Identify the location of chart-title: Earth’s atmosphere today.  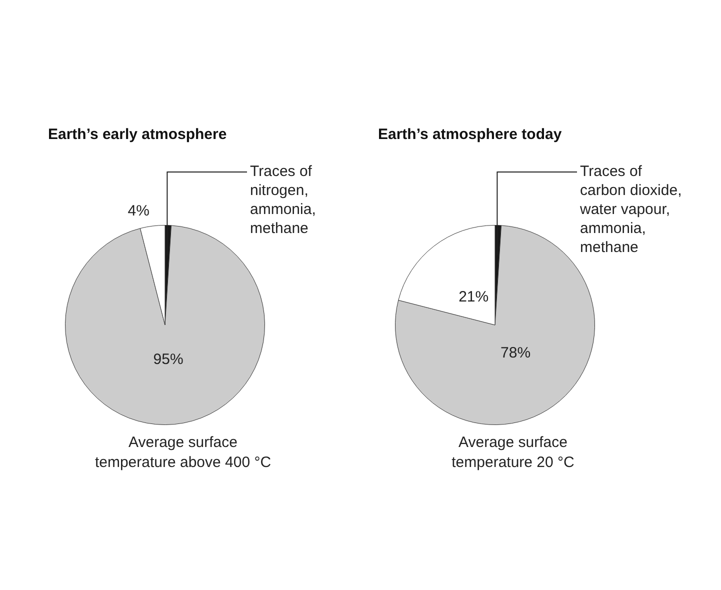
(470, 135).